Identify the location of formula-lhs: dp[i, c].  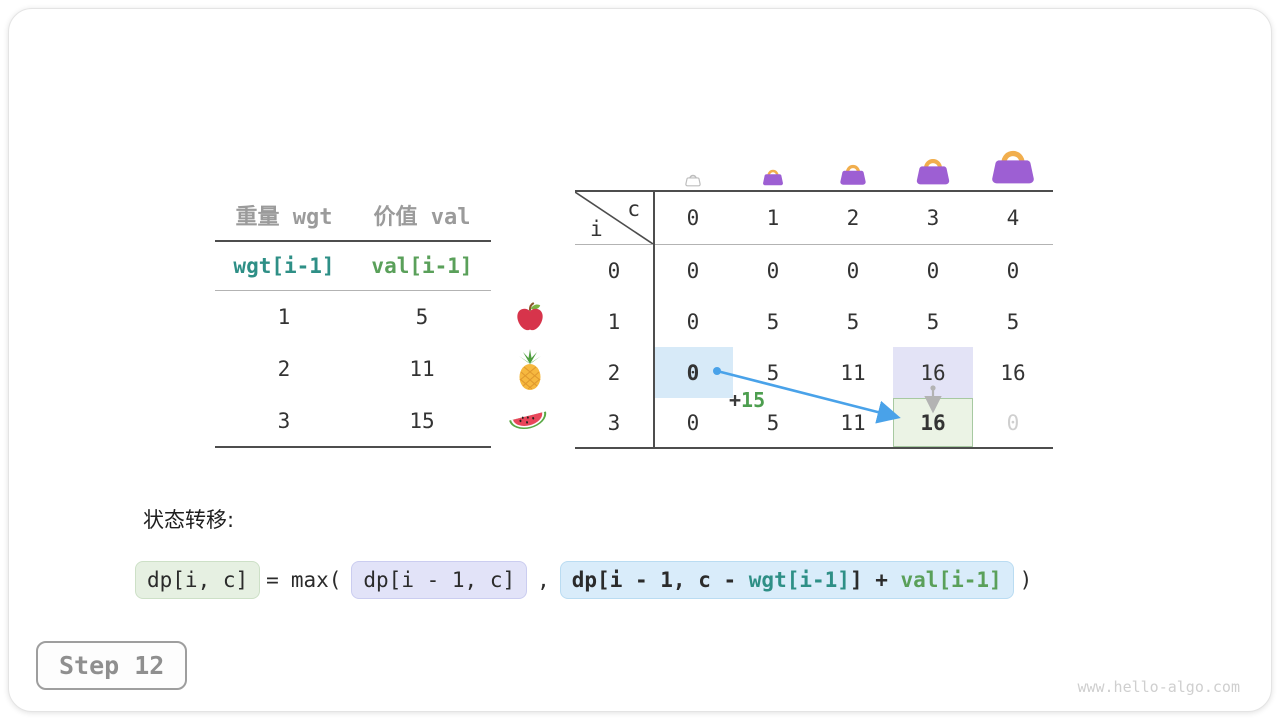
(198, 580).